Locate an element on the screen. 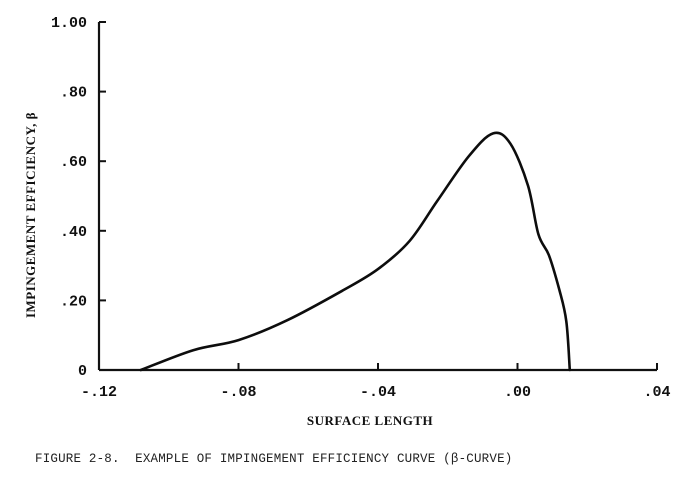 This screenshot has width=675, height=484. x-tick-label: -.04 is located at coordinates (378, 392).